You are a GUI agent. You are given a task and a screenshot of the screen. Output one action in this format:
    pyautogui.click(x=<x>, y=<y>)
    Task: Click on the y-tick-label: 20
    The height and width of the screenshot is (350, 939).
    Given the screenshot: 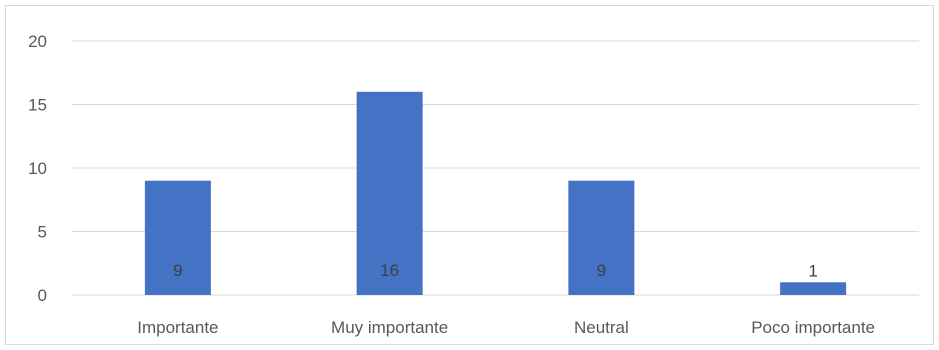 What is the action you would take?
    pyautogui.click(x=37, y=41)
    